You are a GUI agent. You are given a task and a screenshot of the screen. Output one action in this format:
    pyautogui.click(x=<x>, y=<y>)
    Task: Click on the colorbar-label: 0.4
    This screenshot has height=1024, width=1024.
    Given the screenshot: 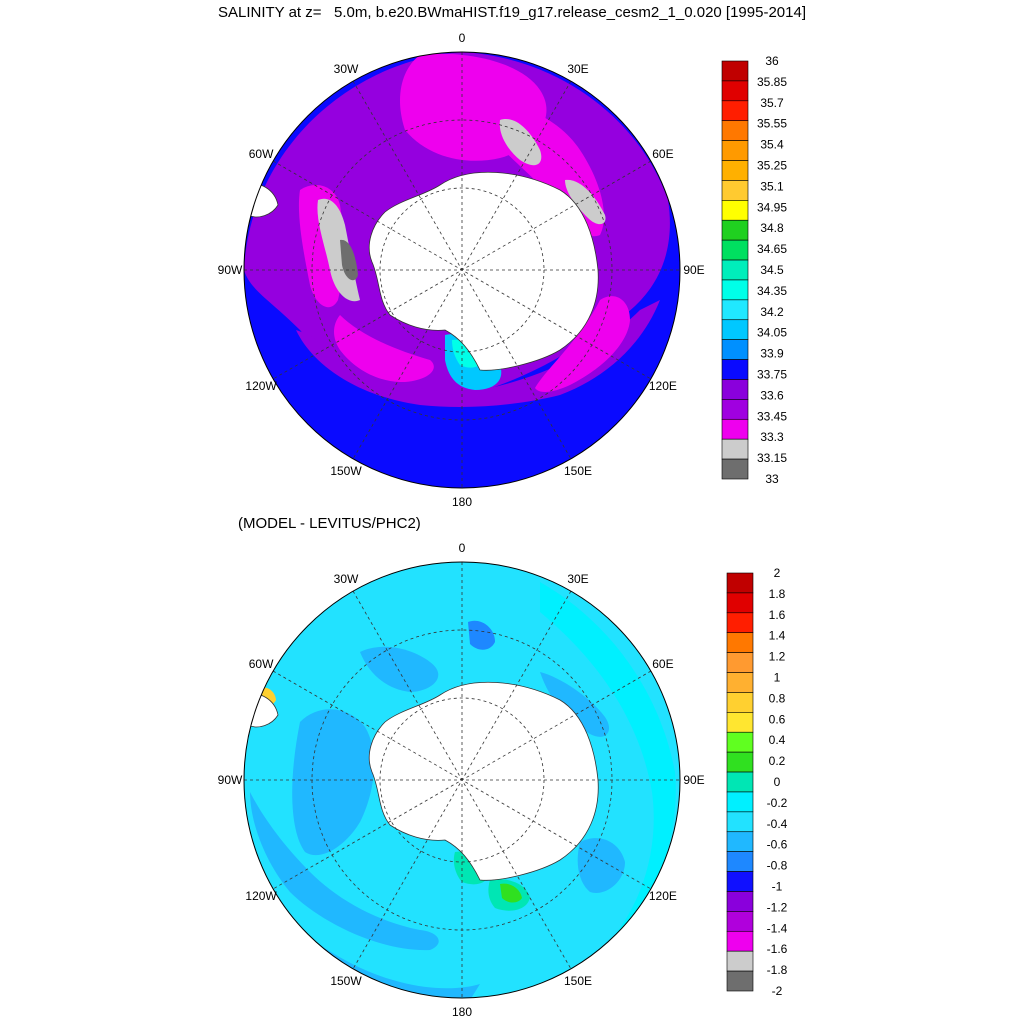 What is the action you would take?
    pyautogui.click(x=777, y=740)
    